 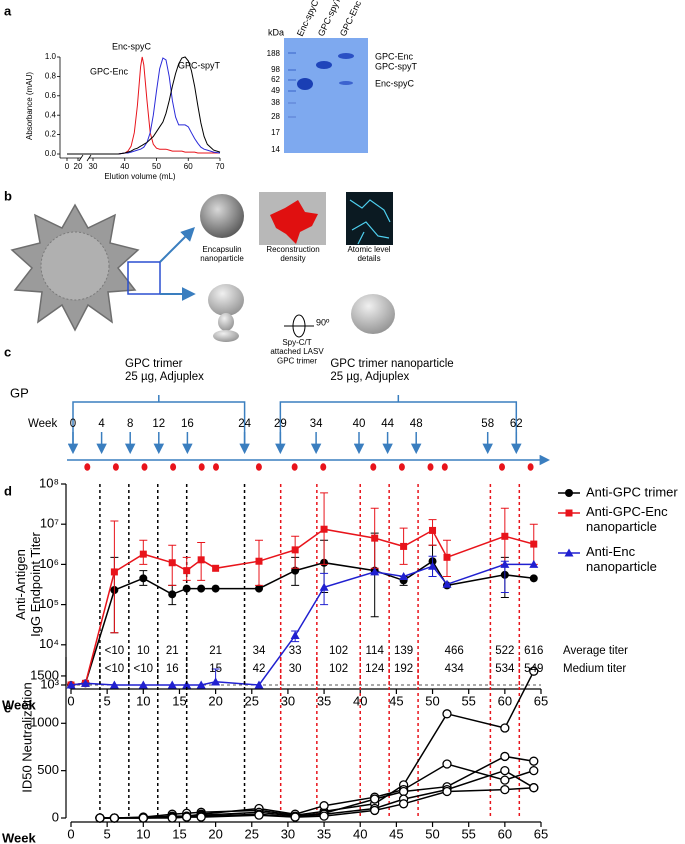 What do you see at coordinates (375, 651) in the screenshot?
I see `titer-label: 114` at bounding box center [375, 651].